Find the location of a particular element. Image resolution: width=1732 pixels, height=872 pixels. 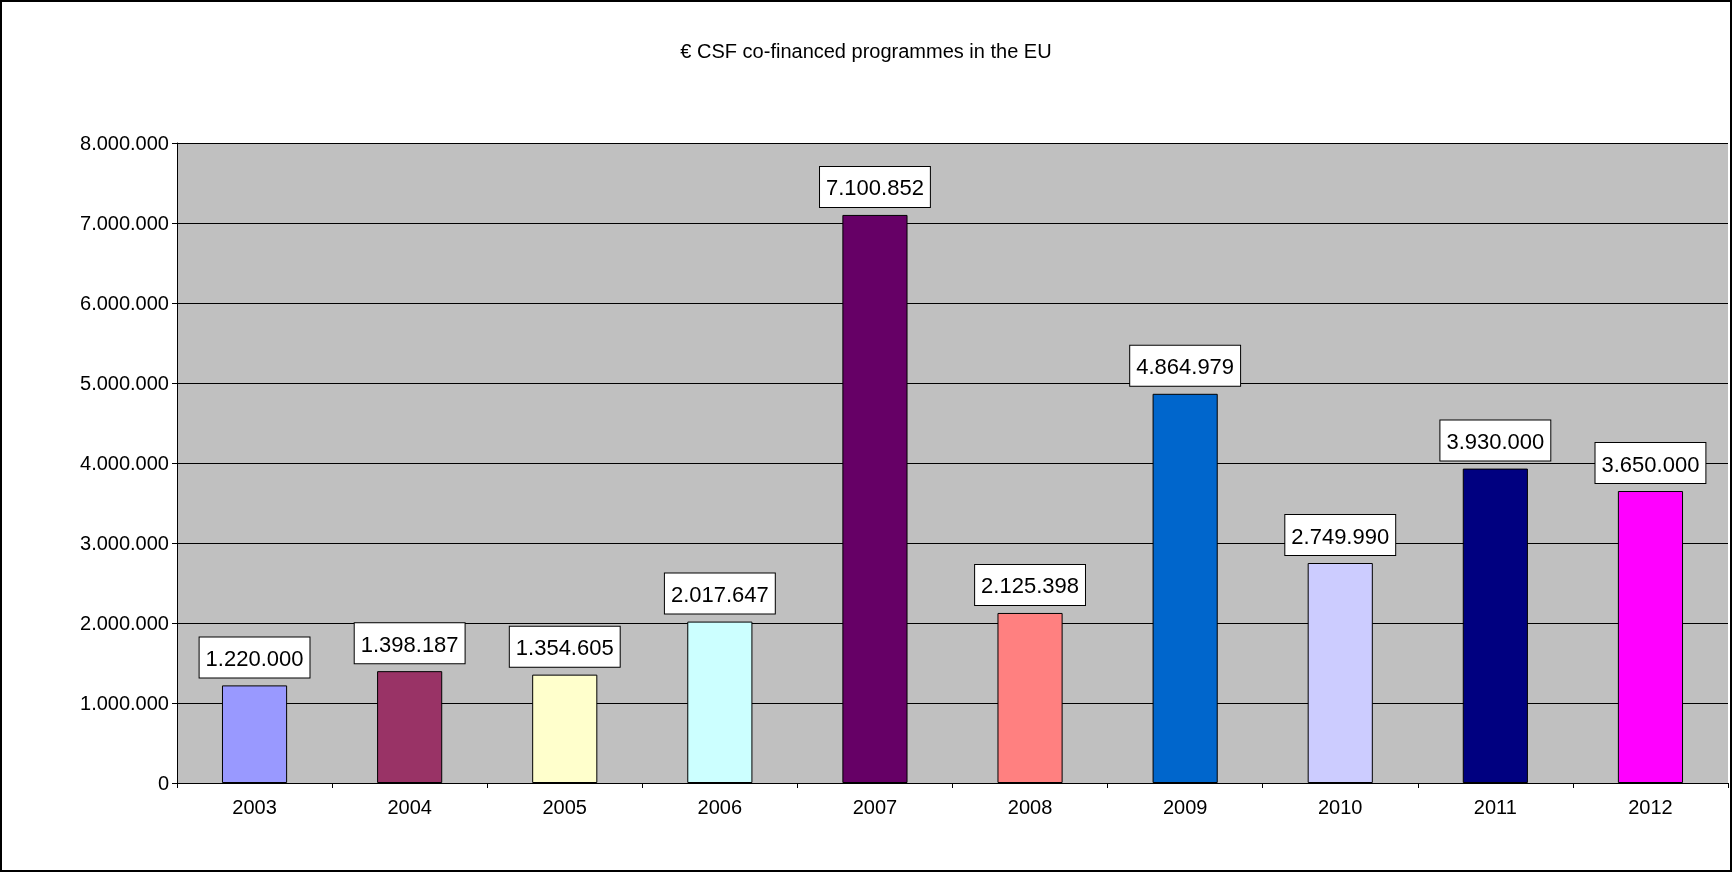

data-label: 1.220.000 is located at coordinates (254, 658).